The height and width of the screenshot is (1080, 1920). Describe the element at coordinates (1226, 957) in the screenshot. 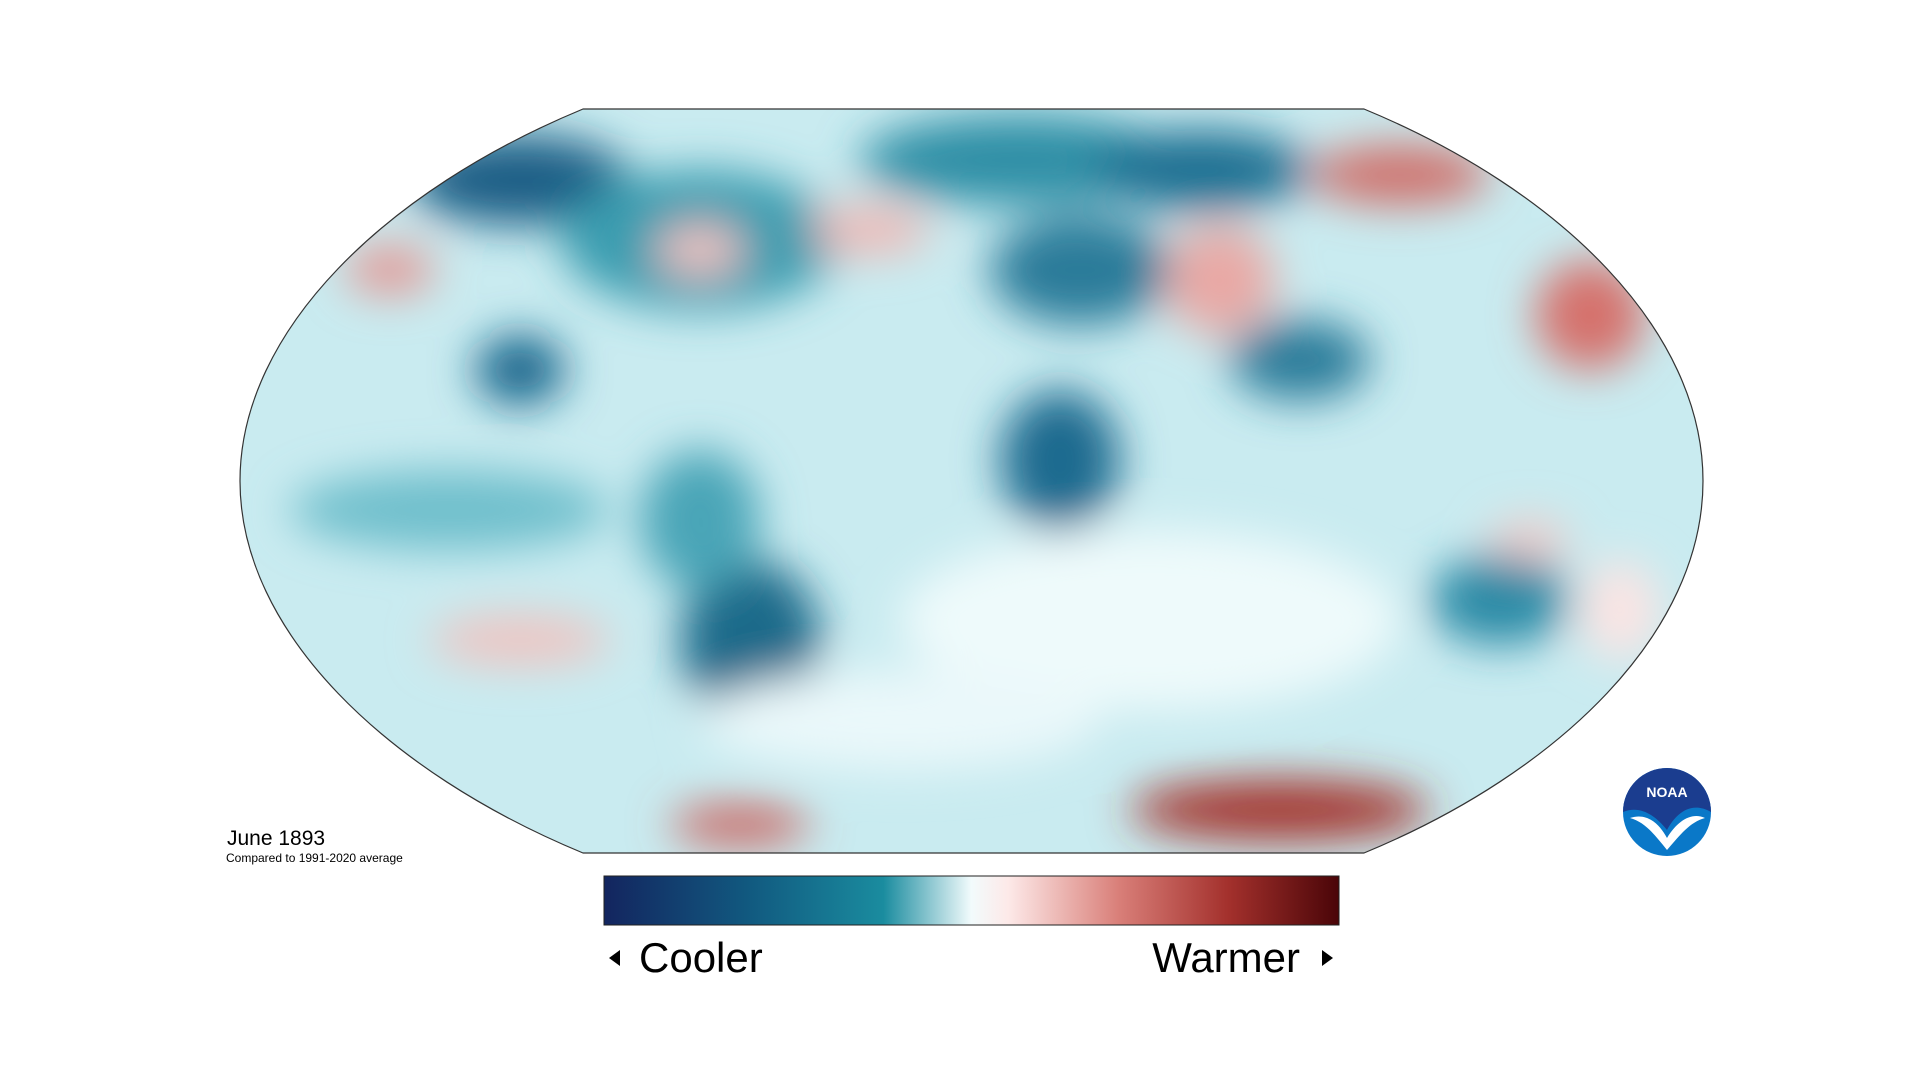

I see `legend-high: Warmer` at that location.